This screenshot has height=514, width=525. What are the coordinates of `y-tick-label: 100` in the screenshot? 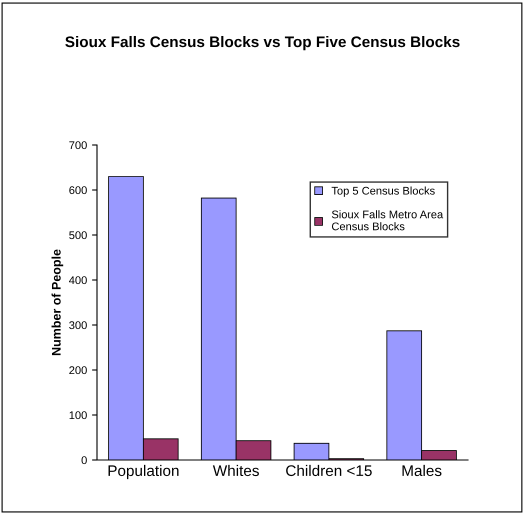 It's located at (78, 415).